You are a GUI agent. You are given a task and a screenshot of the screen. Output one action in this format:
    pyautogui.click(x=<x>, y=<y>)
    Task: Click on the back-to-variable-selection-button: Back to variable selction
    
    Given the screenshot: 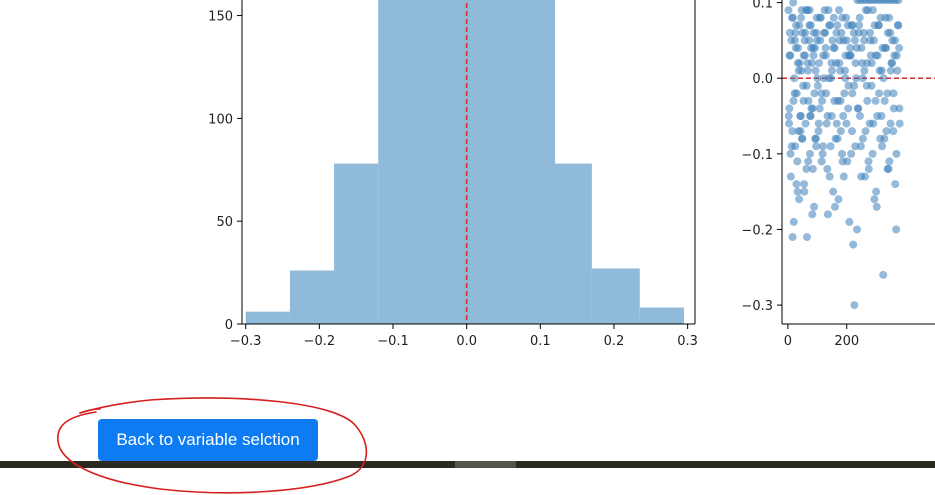 What is the action you would take?
    pyautogui.click(x=208, y=440)
    